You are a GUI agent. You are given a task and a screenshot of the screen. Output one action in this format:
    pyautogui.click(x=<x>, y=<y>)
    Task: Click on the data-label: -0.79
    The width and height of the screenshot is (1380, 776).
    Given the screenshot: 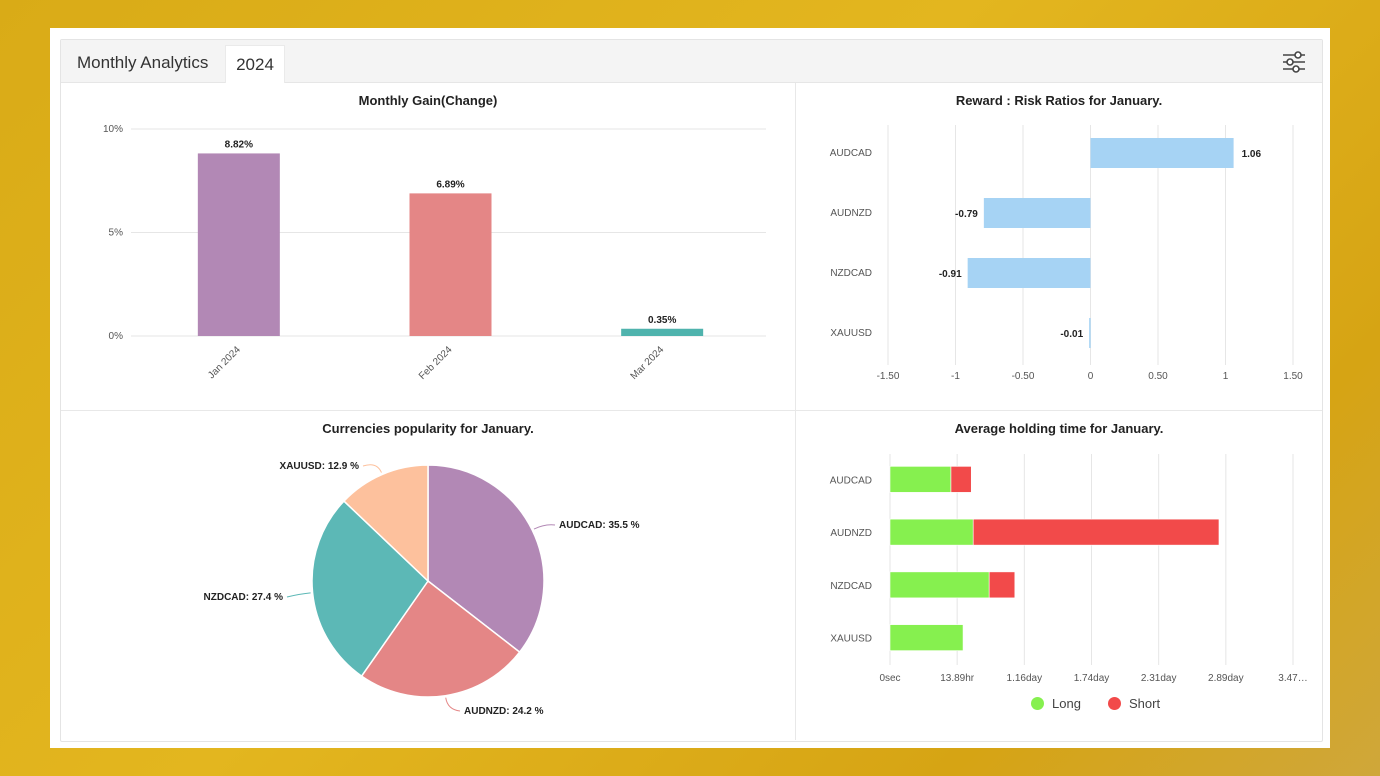 What is the action you would take?
    pyautogui.click(x=966, y=214)
    